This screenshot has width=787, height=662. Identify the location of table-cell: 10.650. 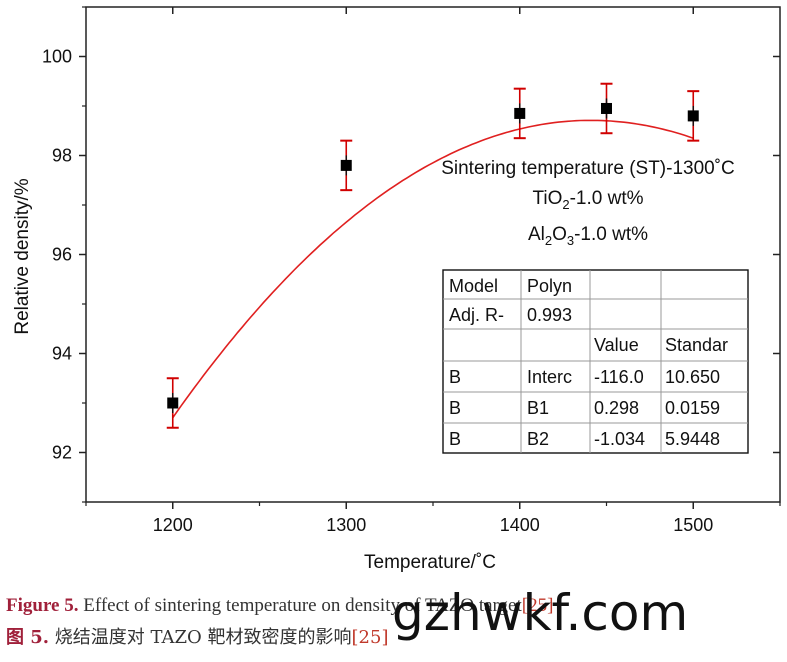
(692, 377).